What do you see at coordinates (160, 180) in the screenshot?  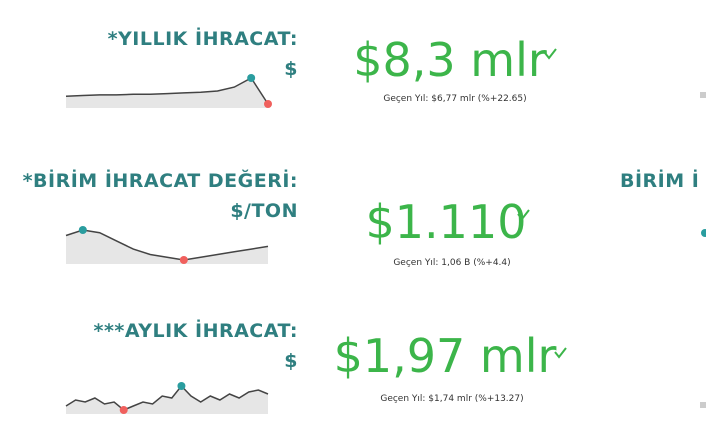 I see `kpi-title: *BİRİM İHRACAT DEĞERİ:` at bounding box center [160, 180].